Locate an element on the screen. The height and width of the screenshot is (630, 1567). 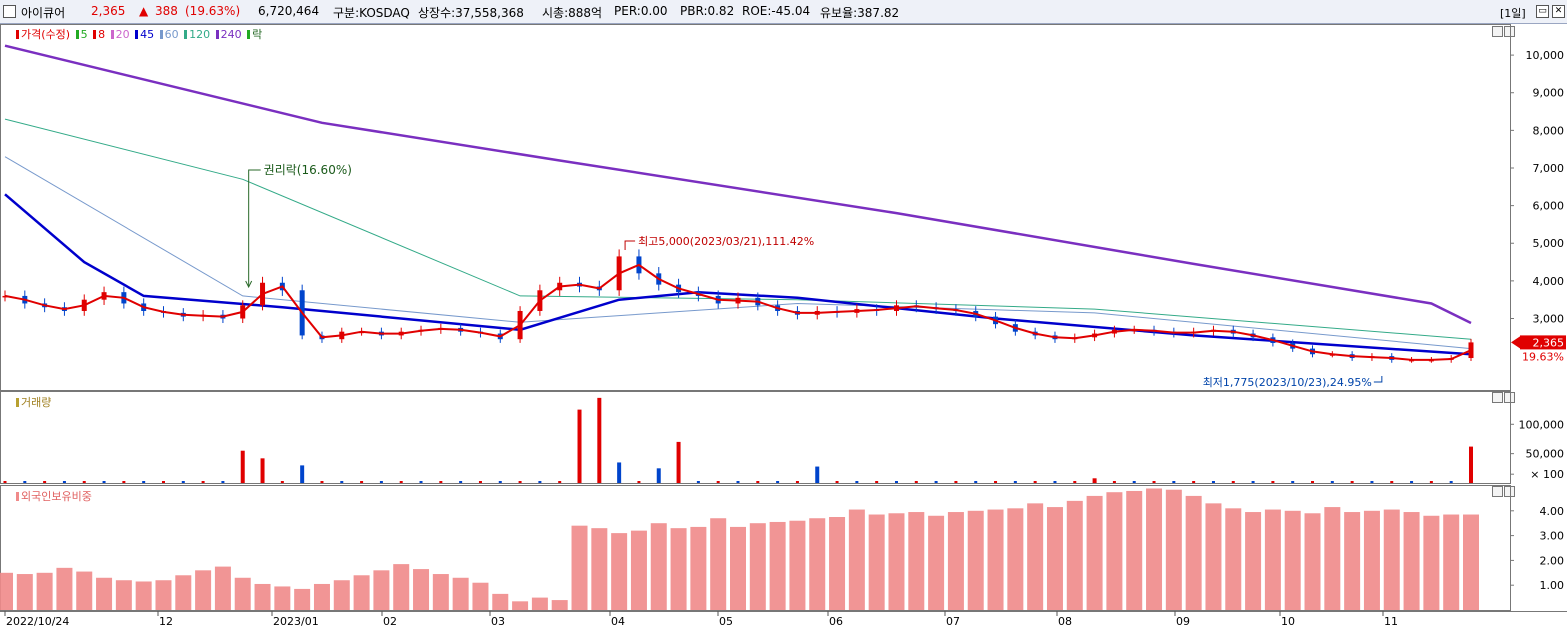
trade-volume: 6,720,464 is located at coordinates (289, 11).